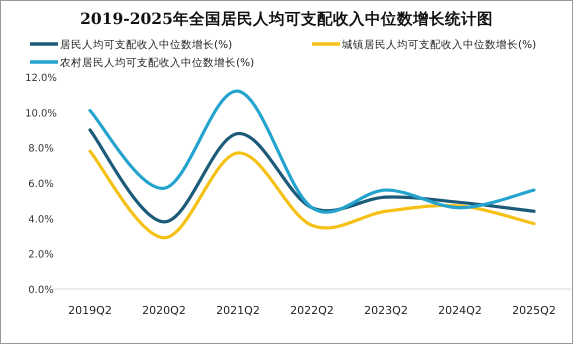 The width and height of the screenshot is (573, 344). What do you see at coordinates (146, 44) in the screenshot?
I see `legend-label: 居民人均可支配收入中位数增长(%)` at bounding box center [146, 44].